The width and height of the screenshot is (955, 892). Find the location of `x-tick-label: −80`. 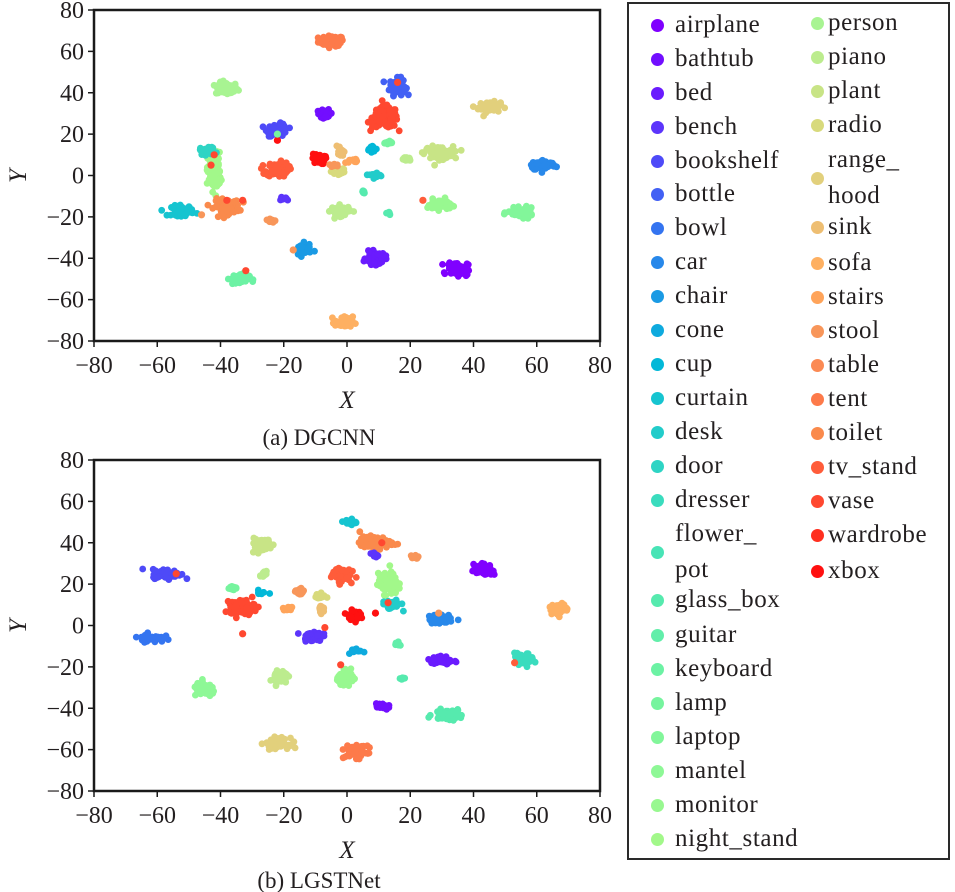

x-tick-label: −80 is located at coordinates (94, 366).